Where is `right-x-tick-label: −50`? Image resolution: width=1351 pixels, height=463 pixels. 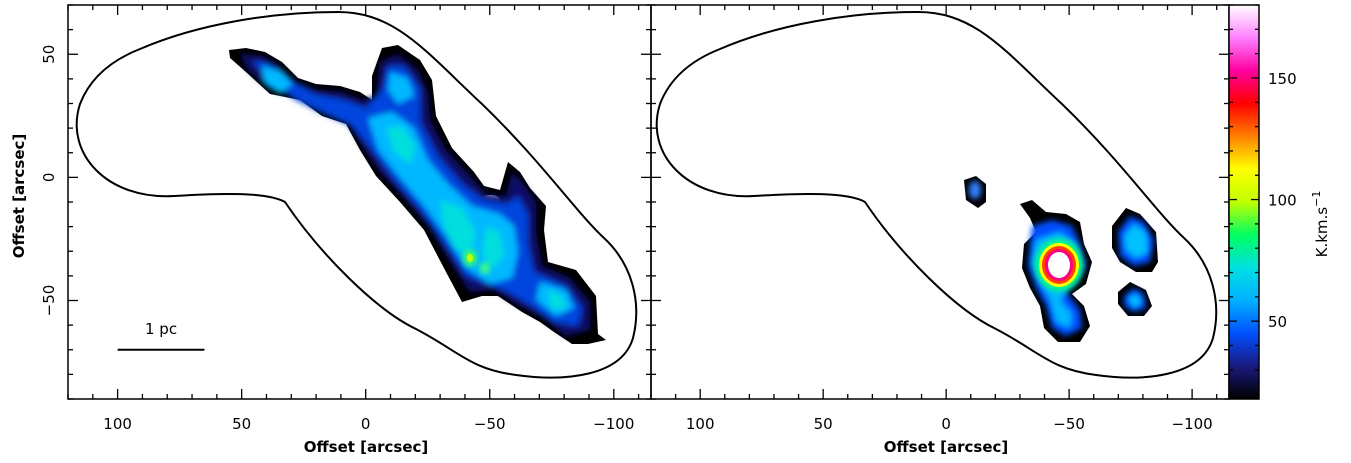 right-x-tick-label: −50 is located at coordinates (1069, 424).